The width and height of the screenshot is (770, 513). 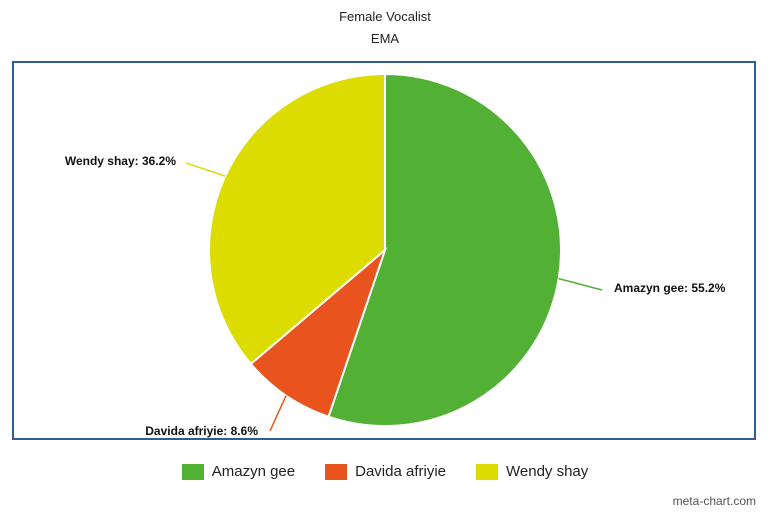 I want to click on data-label-amazyn-gee: Amazyn gee: 55.2%, so click(x=670, y=288).